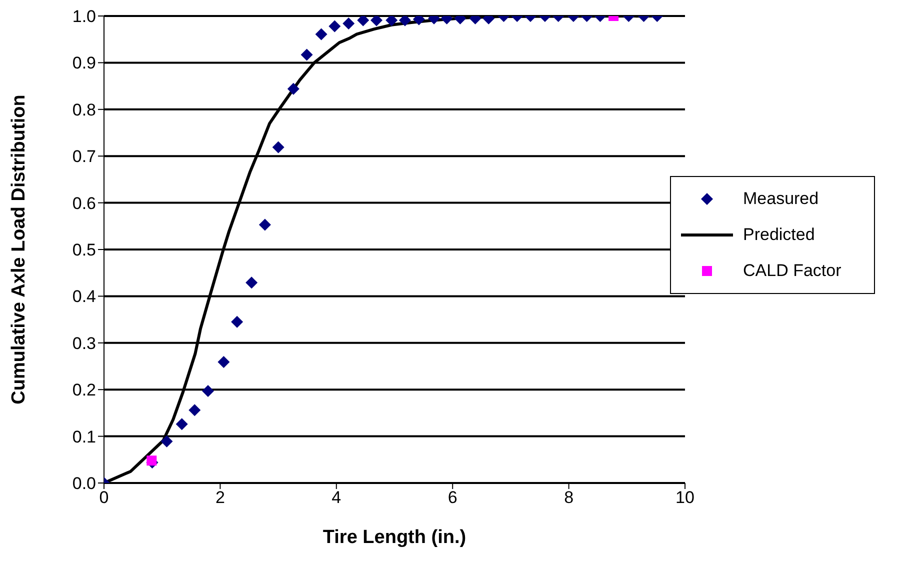  What do you see at coordinates (220, 498) in the screenshot?
I see `x-tick-label: 2` at bounding box center [220, 498].